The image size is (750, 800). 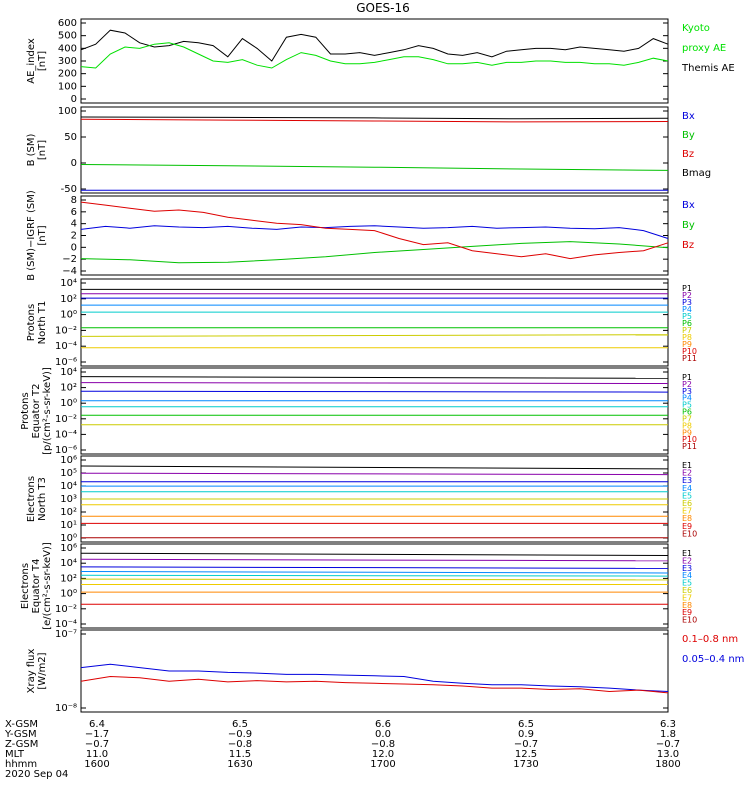 I want to click on y-tick-label: 10⁻⁶, so click(x=66, y=362).